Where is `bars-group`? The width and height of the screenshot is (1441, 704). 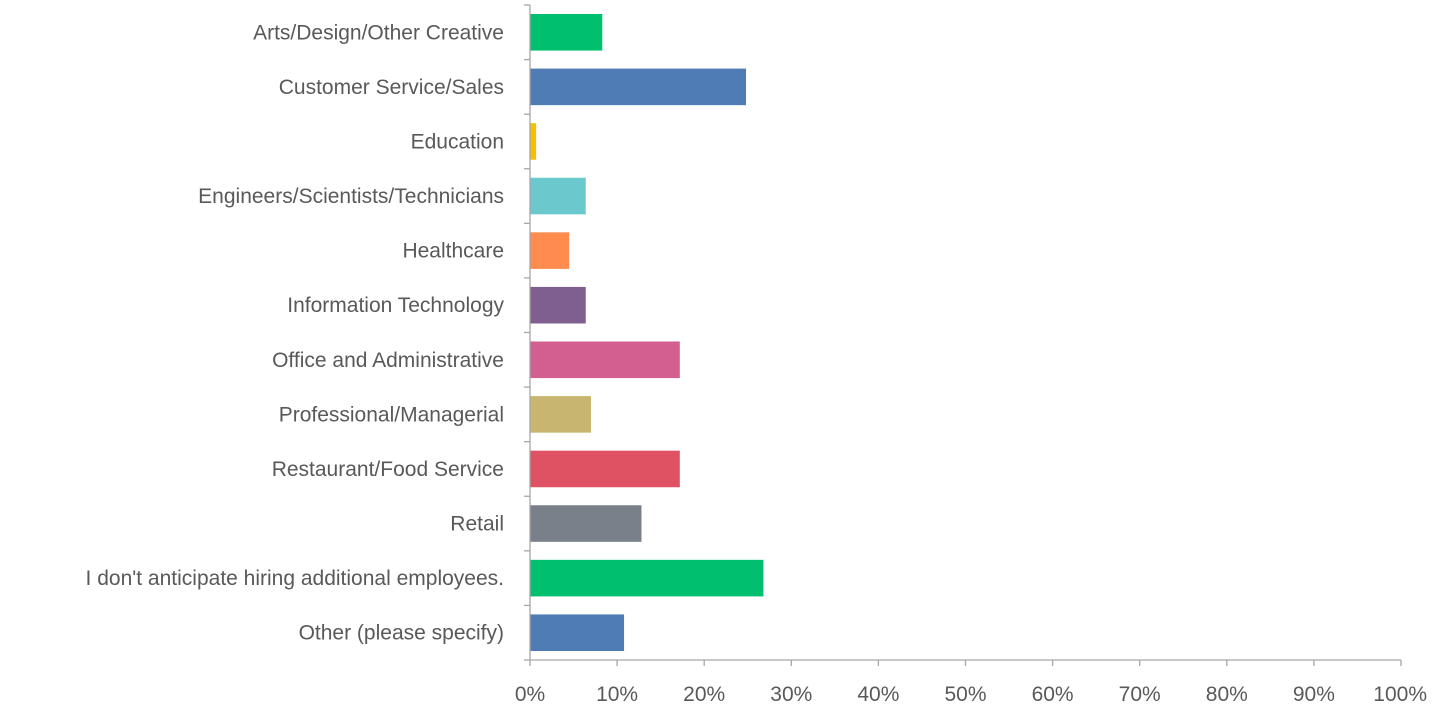
bars-group is located at coordinates (647, 332).